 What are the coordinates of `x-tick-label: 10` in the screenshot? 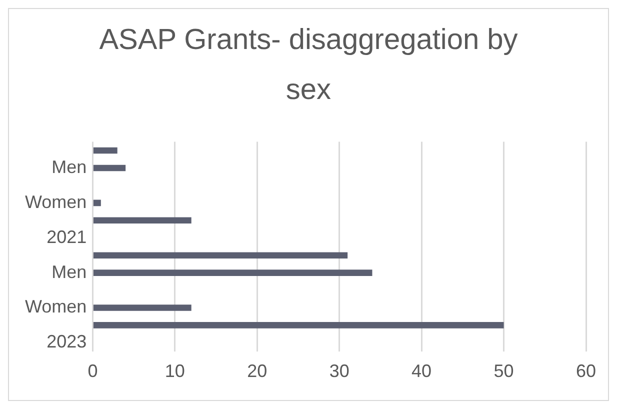 It's located at (174, 371).